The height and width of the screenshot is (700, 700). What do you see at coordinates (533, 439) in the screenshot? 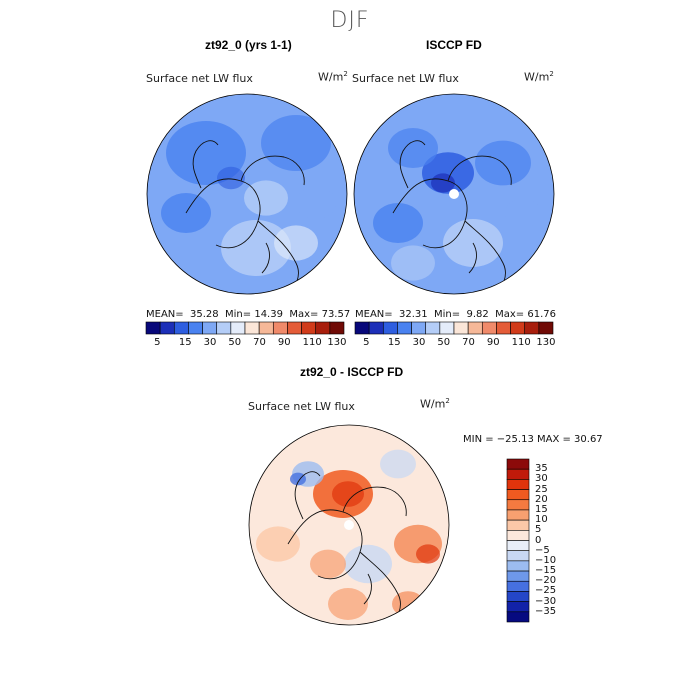
I see `diff-stats: MIN = −25.13 MAX = 30.67` at bounding box center [533, 439].